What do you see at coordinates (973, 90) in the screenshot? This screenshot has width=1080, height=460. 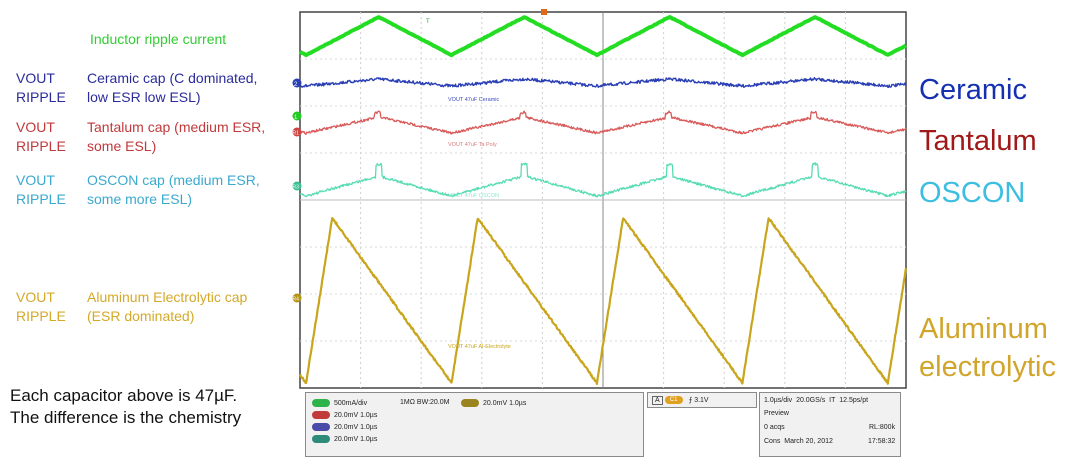 I see `ceramic-big-label: Ceramic` at bounding box center [973, 90].